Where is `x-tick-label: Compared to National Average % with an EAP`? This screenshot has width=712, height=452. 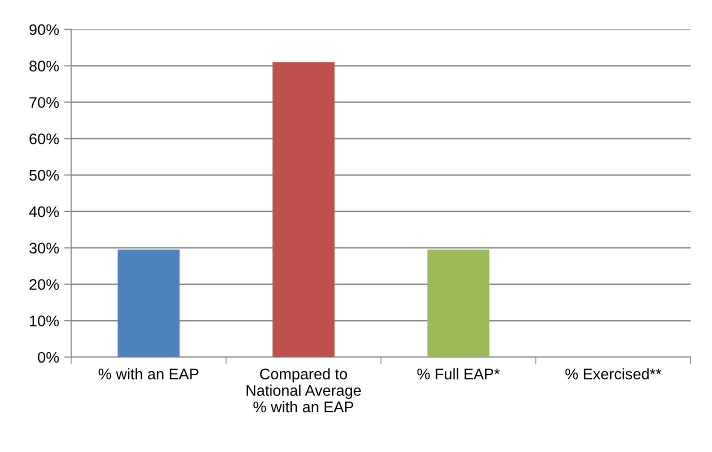 x-tick-label: Compared to National Average % with an EAP is located at coordinates (303, 390).